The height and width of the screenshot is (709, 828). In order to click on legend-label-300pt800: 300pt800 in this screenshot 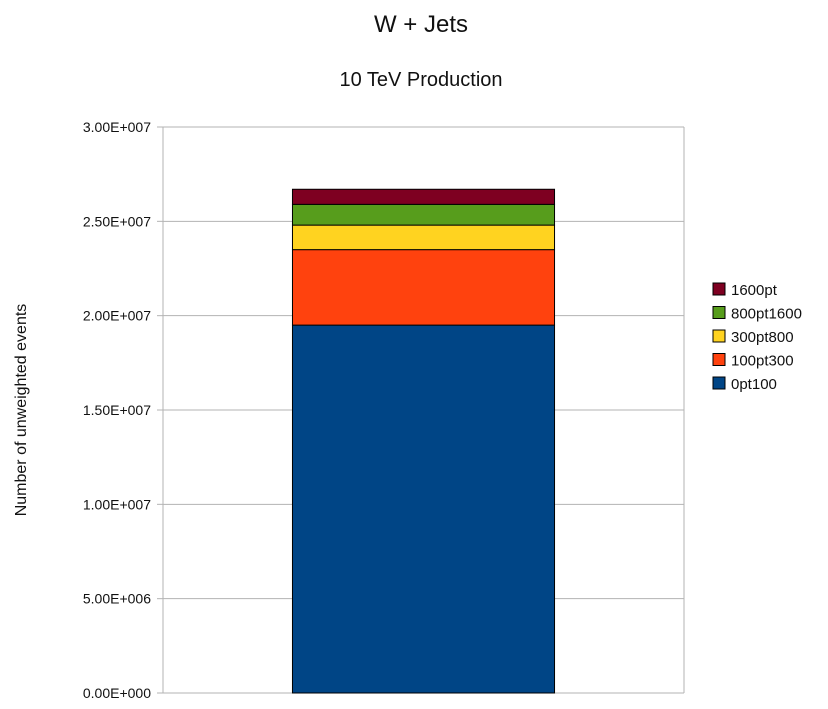, I will do `click(762, 337)`.